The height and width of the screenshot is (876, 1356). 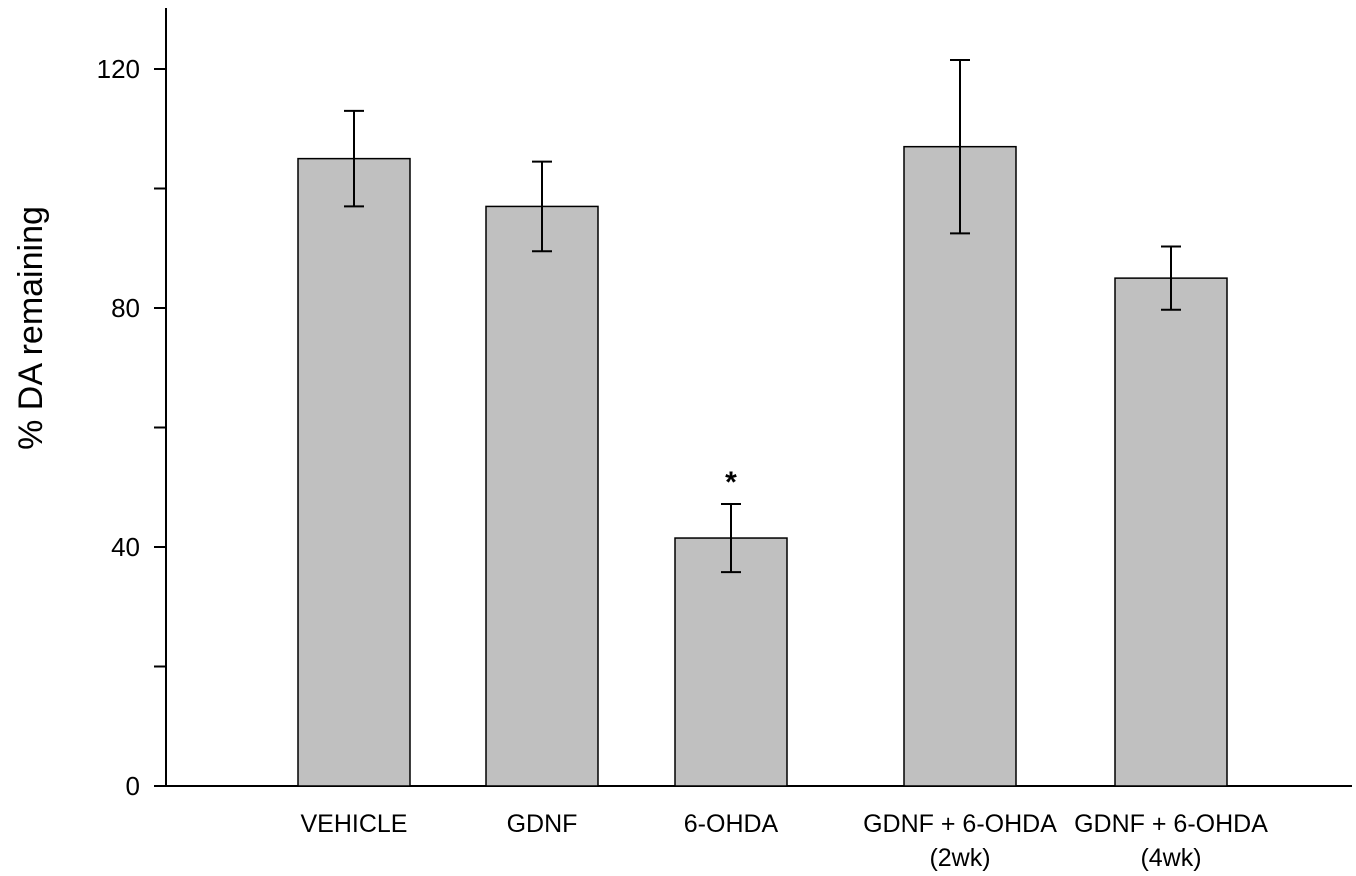 I want to click on x-tick-label: VEHICLE, so click(x=354, y=824).